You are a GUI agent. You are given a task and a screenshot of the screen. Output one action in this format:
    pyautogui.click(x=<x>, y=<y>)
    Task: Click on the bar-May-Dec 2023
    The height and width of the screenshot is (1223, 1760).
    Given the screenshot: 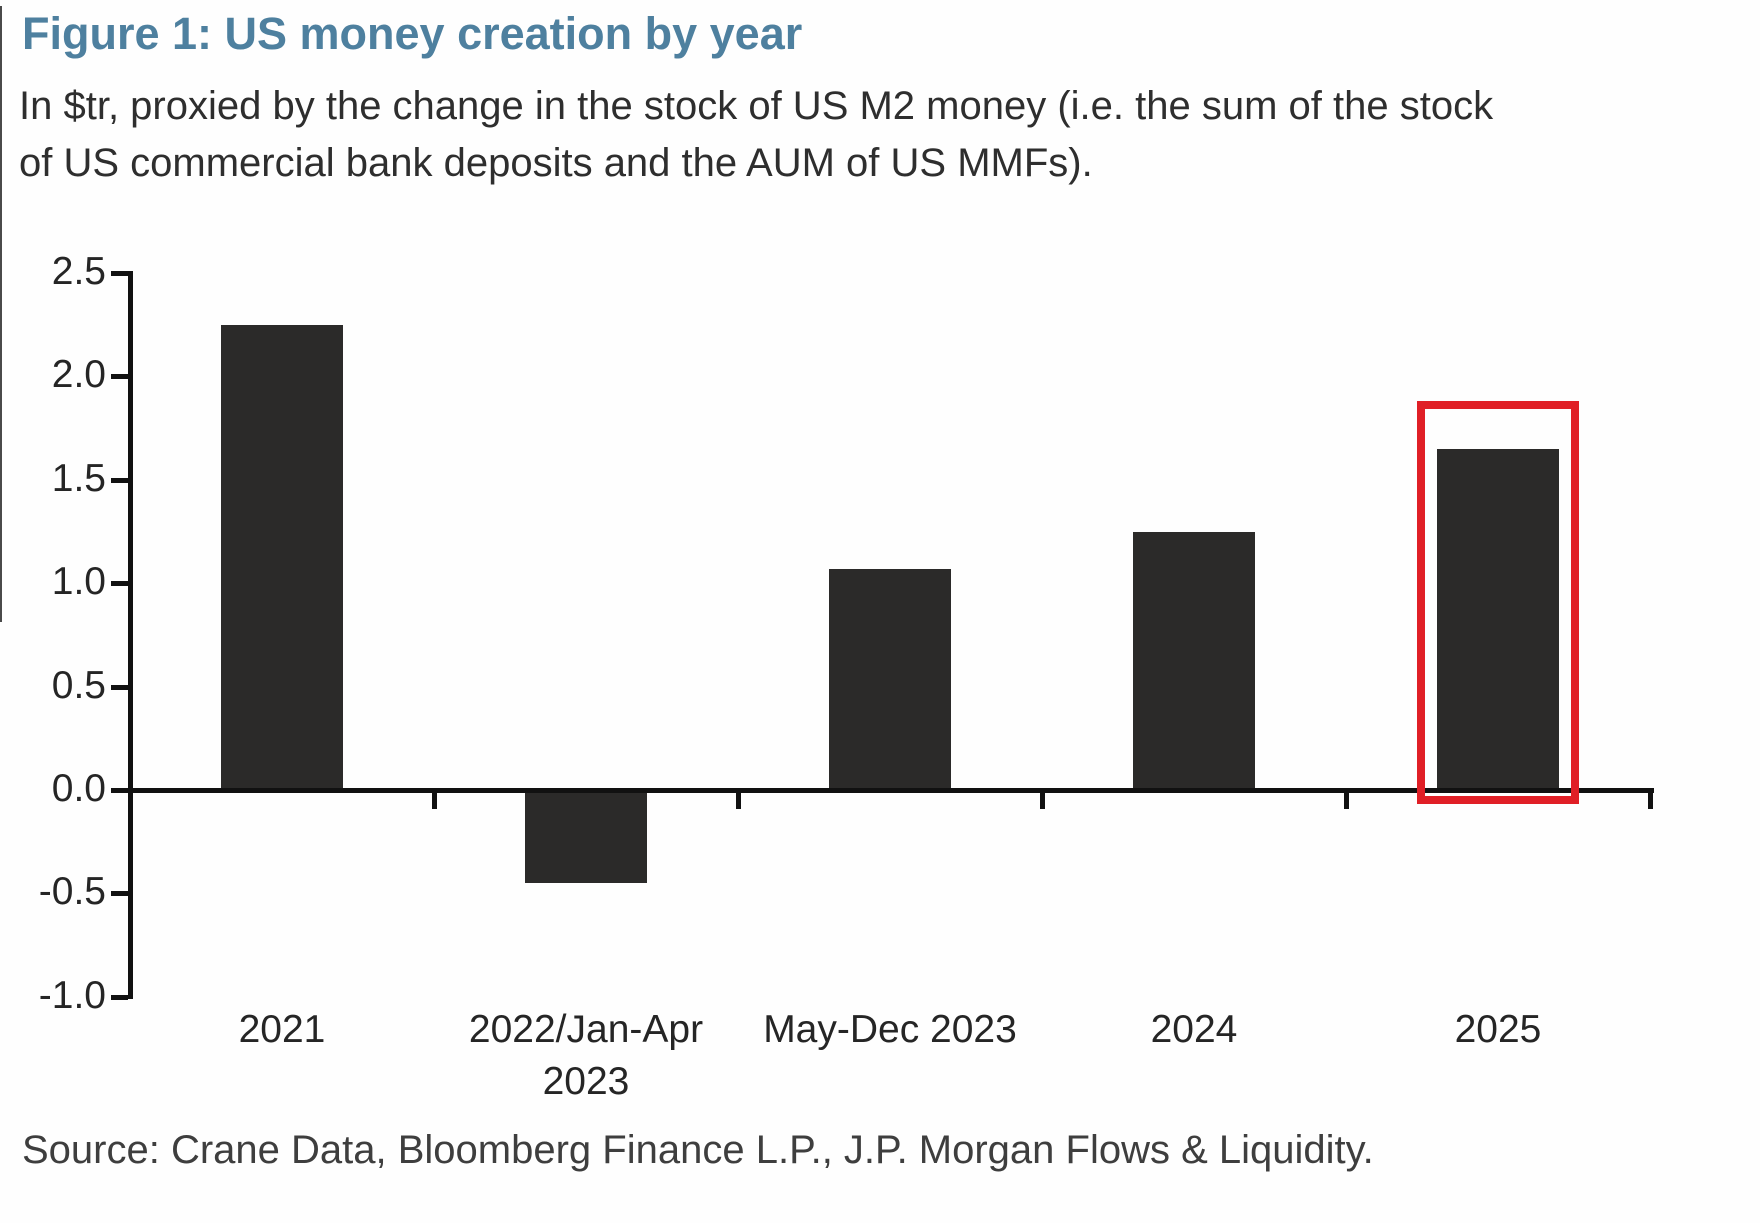 What is the action you would take?
    pyautogui.click(x=890, y=679)
    